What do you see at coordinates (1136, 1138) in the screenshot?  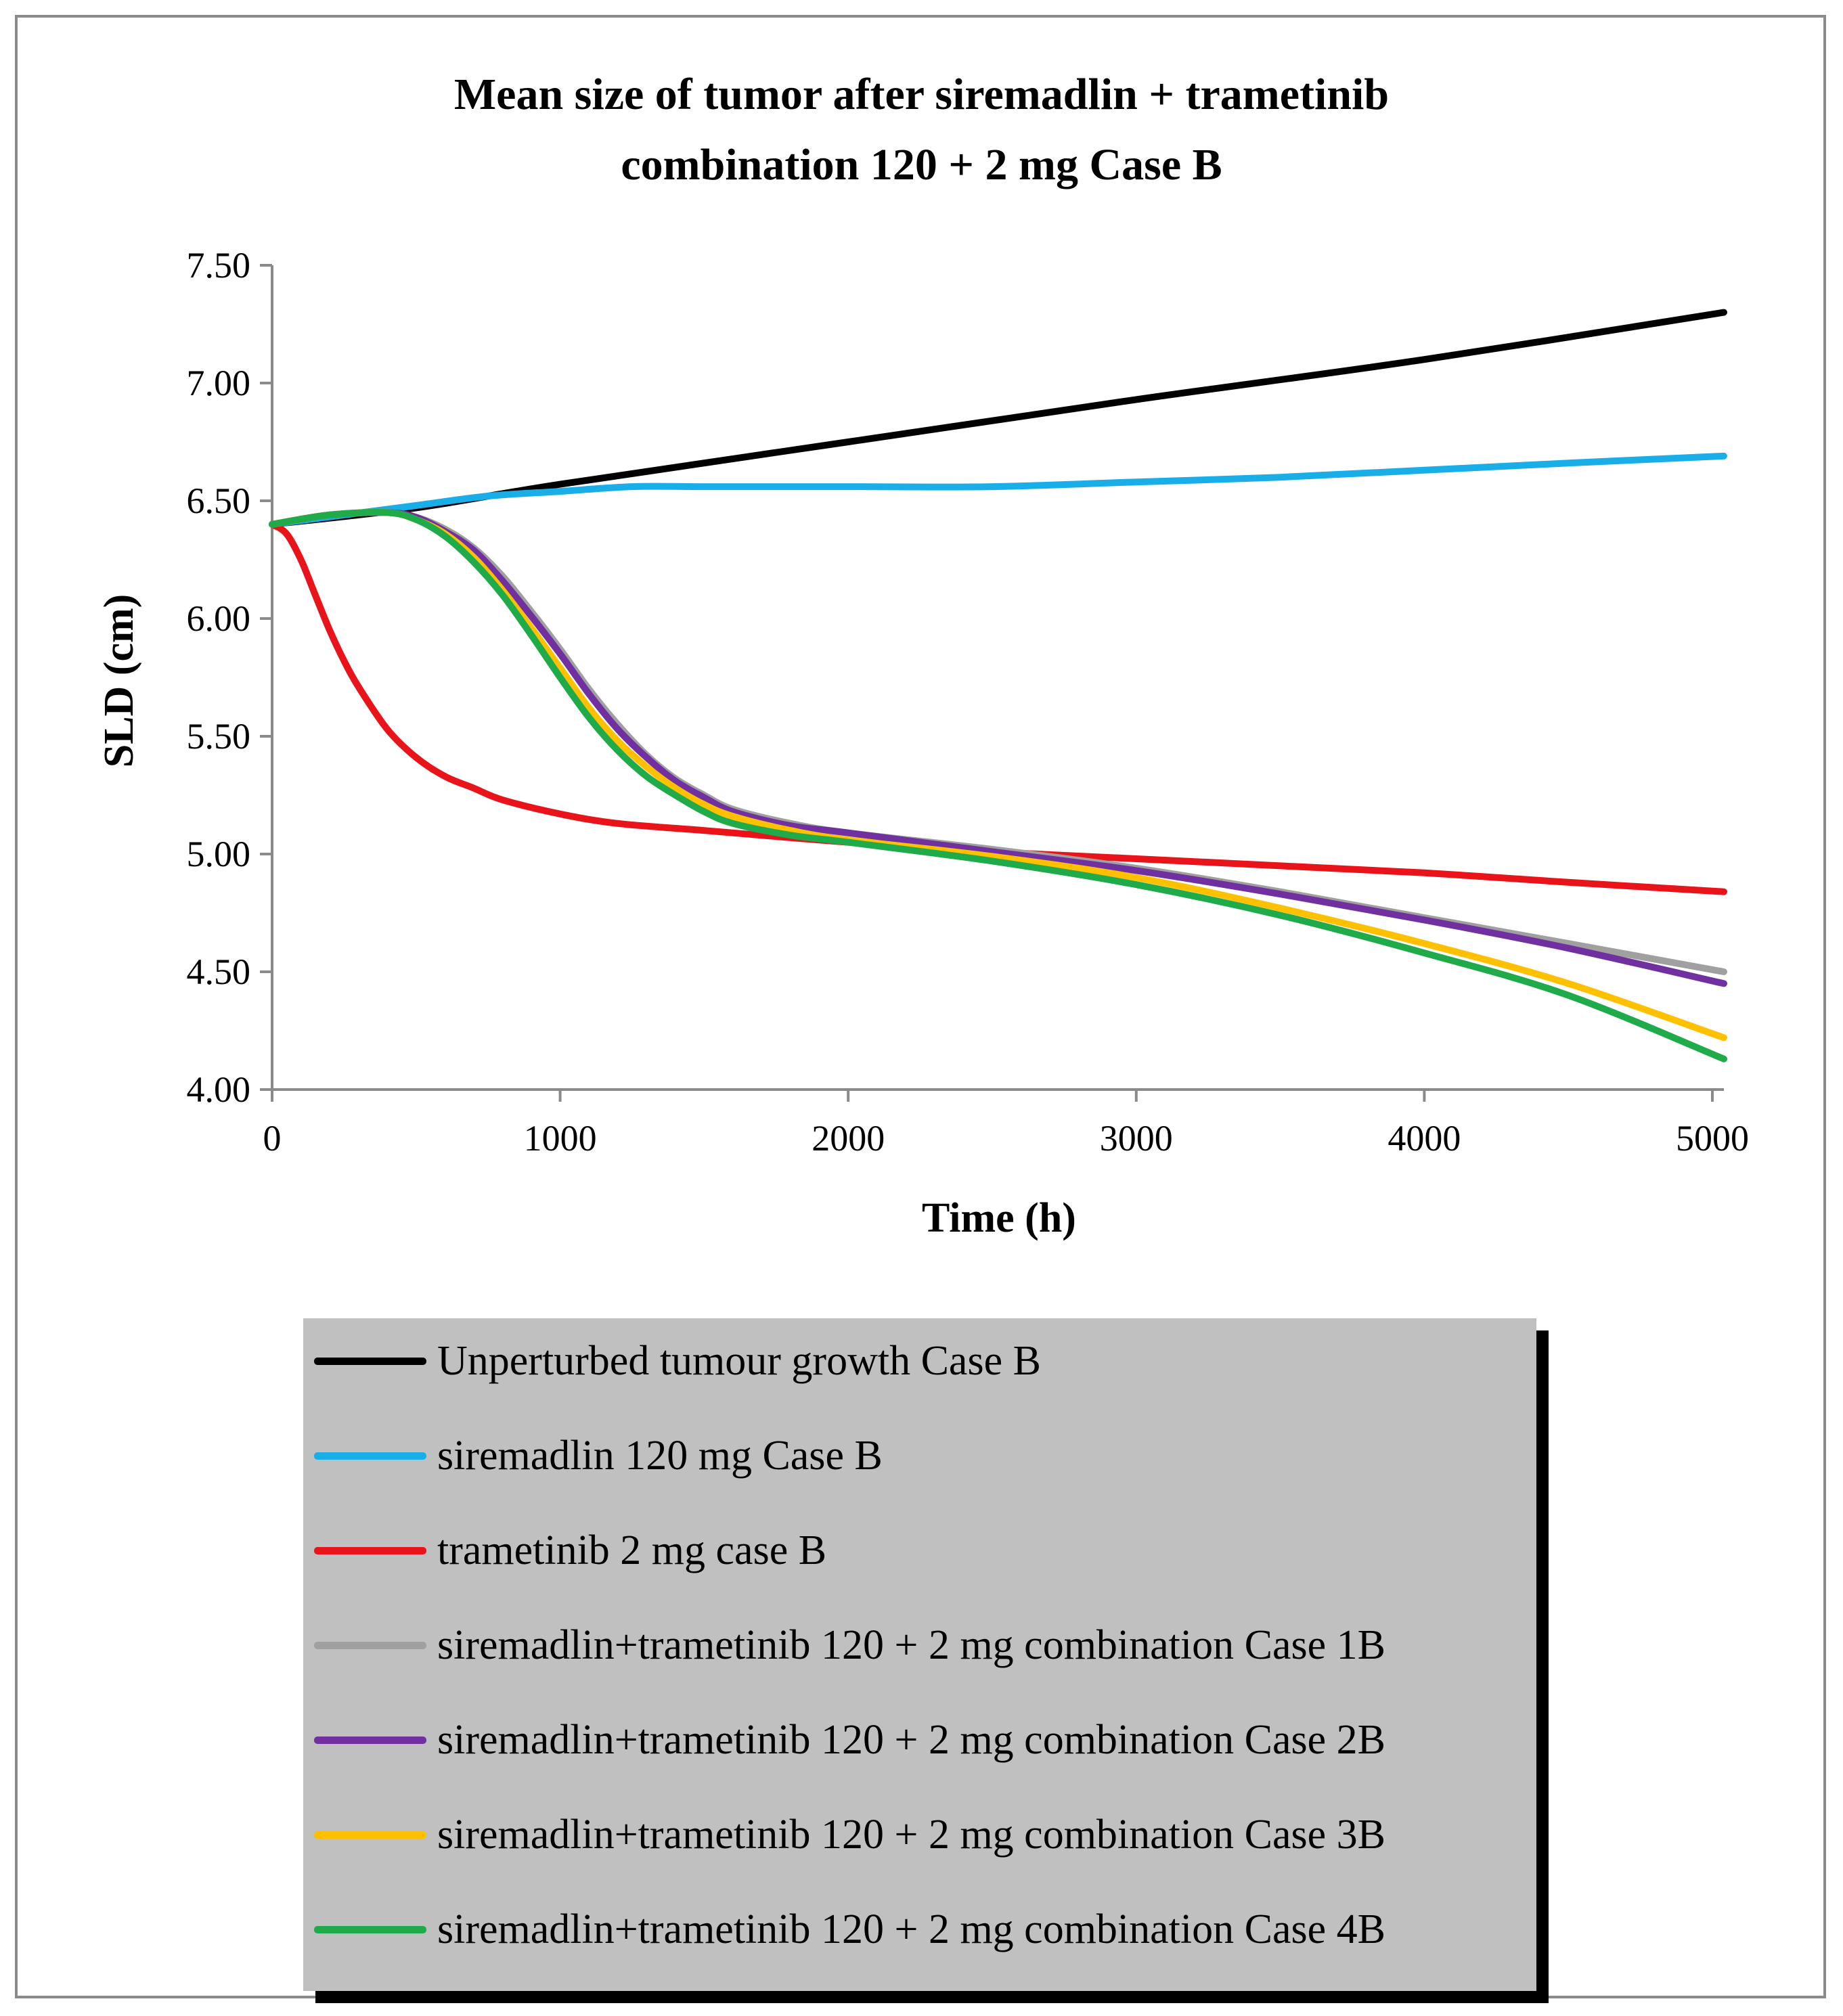 I see `x-tick-label: 3000` at bounding box center [1136, 1138].